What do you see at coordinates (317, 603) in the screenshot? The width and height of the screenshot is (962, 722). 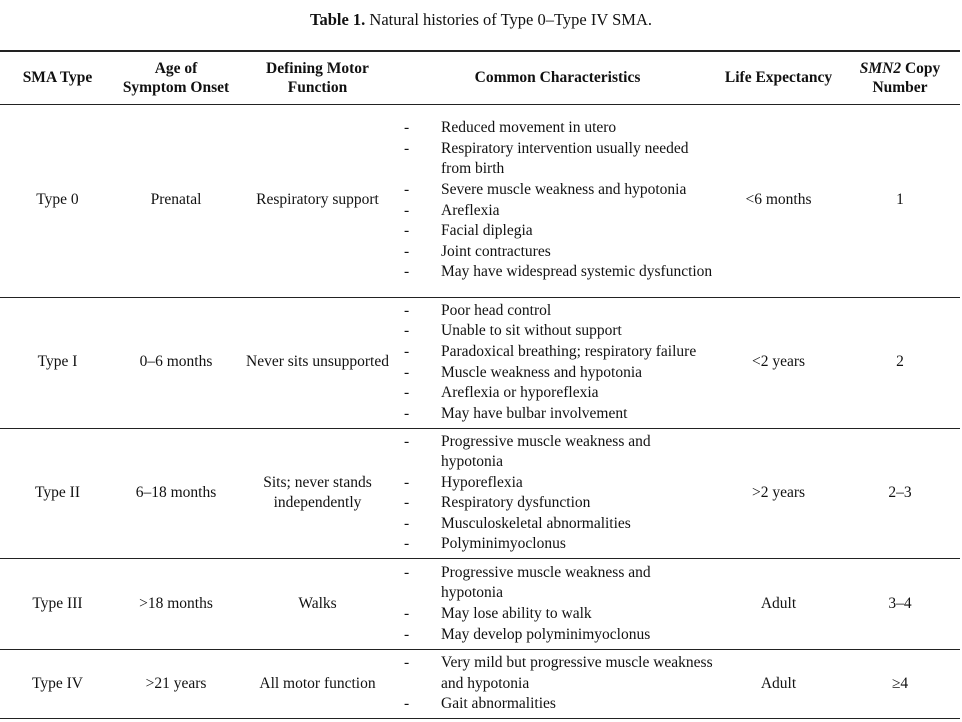 I see `motor-function: Walks` at bounding box center [317, 603].